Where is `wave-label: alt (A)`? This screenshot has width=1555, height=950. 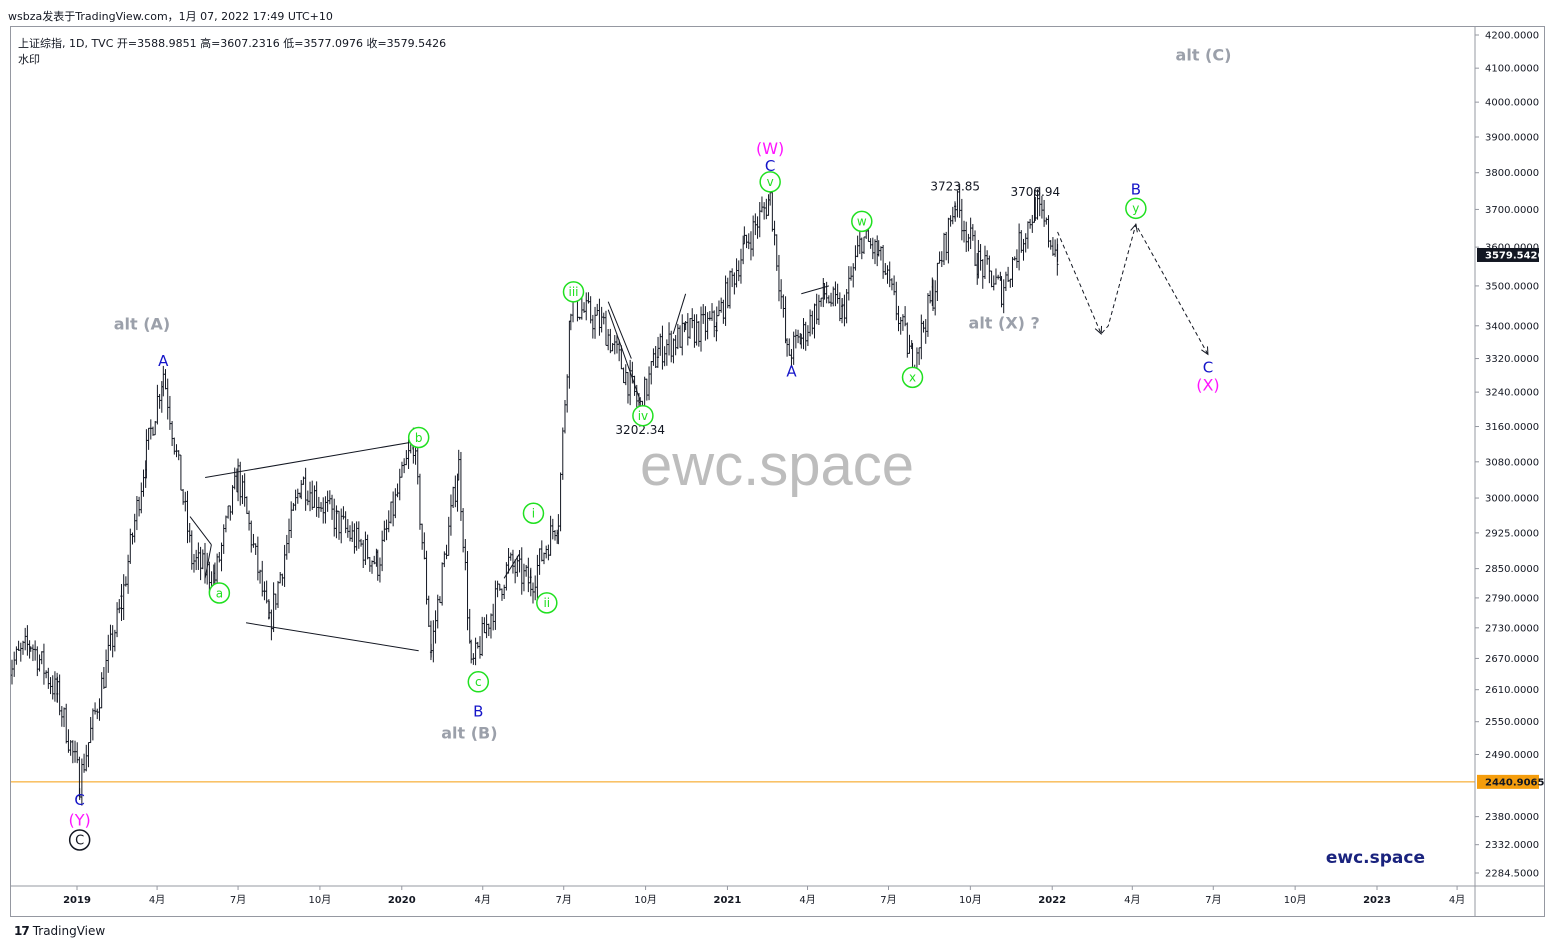
wave-label: alt (A) is located at coordinates (142, 324).